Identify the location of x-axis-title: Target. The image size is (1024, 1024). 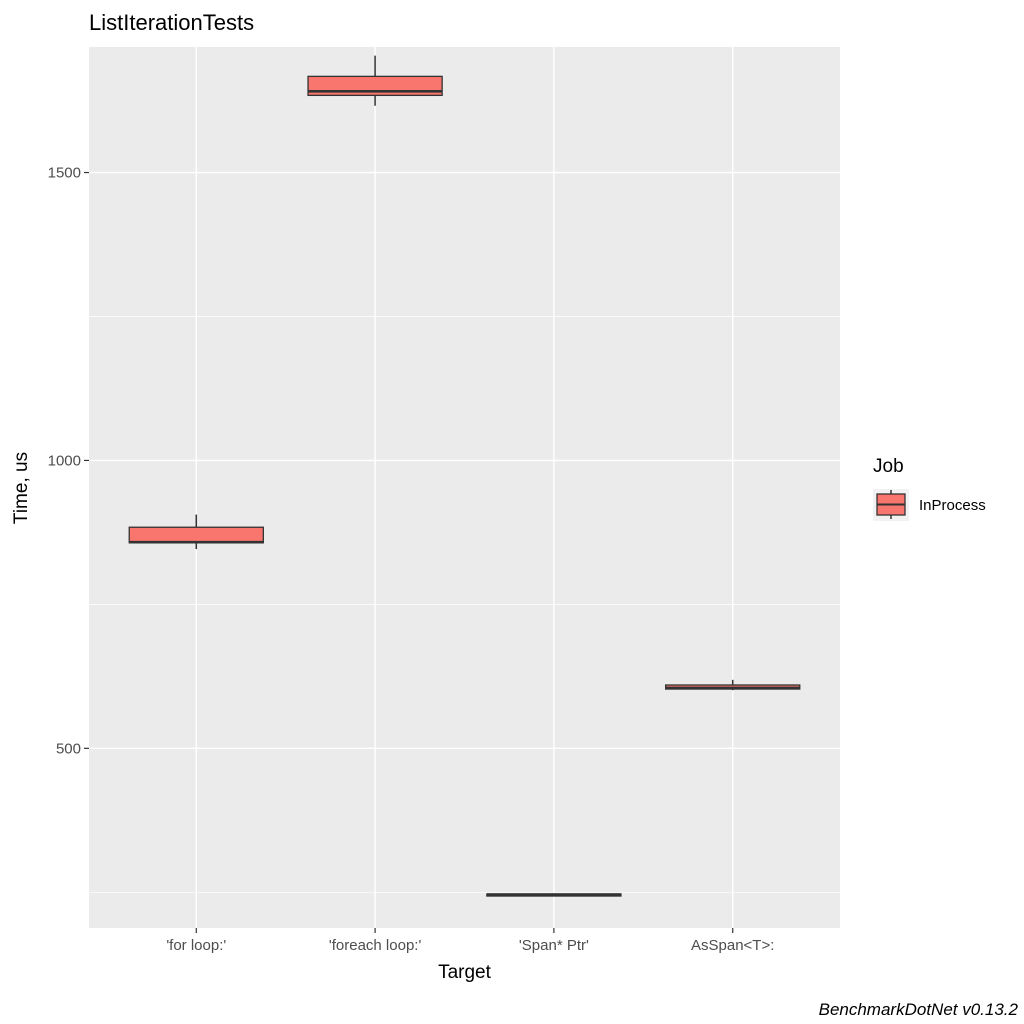
(465, 972).